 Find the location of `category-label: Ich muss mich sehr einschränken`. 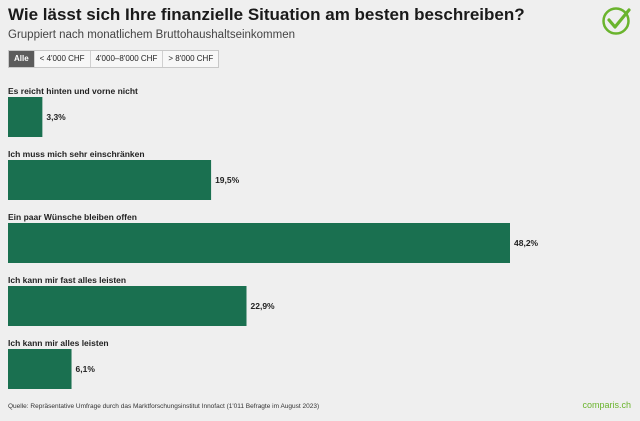

category-label: Ich muss mich sehr einschränken is located at coordinates (76, 154).